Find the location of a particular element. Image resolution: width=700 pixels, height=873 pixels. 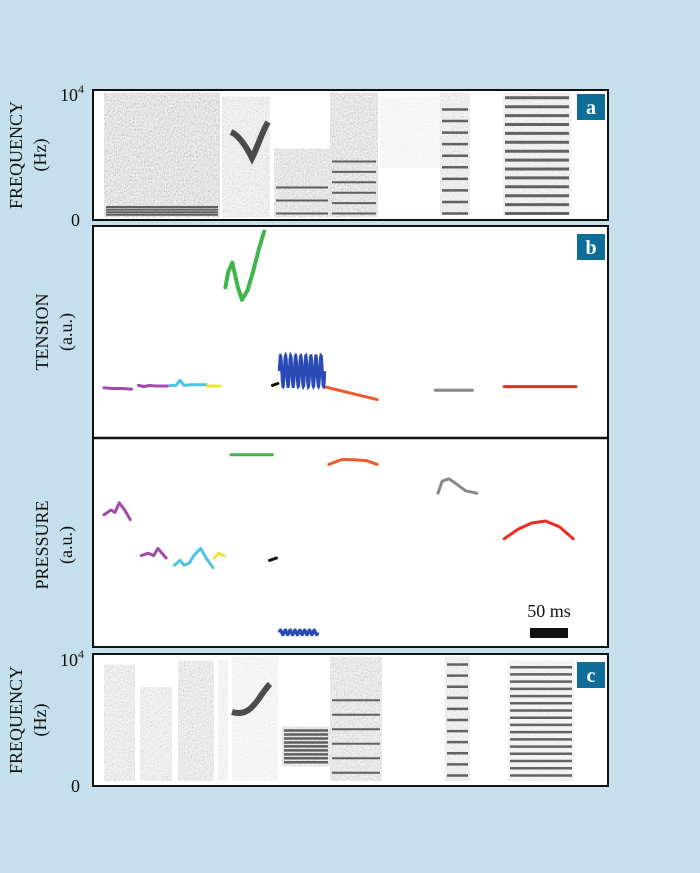

trace-b-blue-oscillation is located at coordinates (302, 371).